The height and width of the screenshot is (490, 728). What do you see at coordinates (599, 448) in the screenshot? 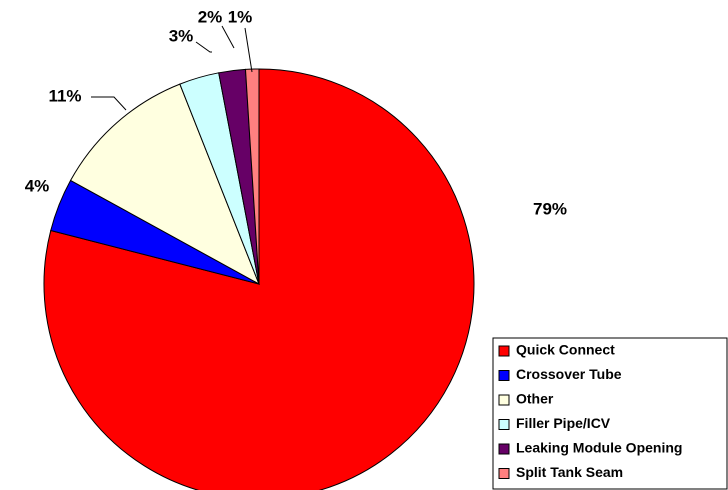
I see `legend-label: Leaking Module Opening` at bounding box center [599, 448].